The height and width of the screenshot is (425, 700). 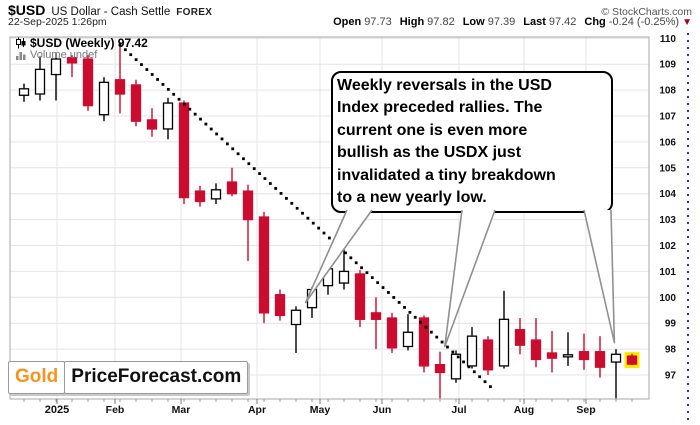 I want to click on svg-text: May, so click(x=320, y=410).